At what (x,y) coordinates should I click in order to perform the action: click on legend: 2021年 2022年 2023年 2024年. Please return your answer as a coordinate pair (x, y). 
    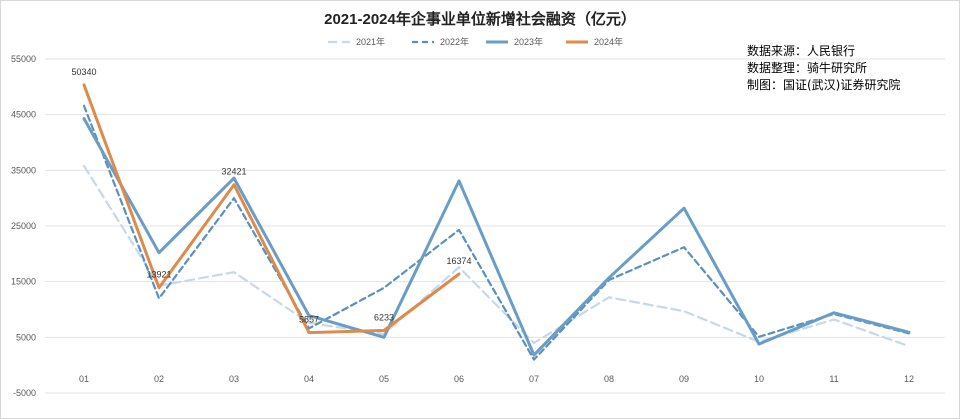
    Looking at the image, I should click on (475, 41).